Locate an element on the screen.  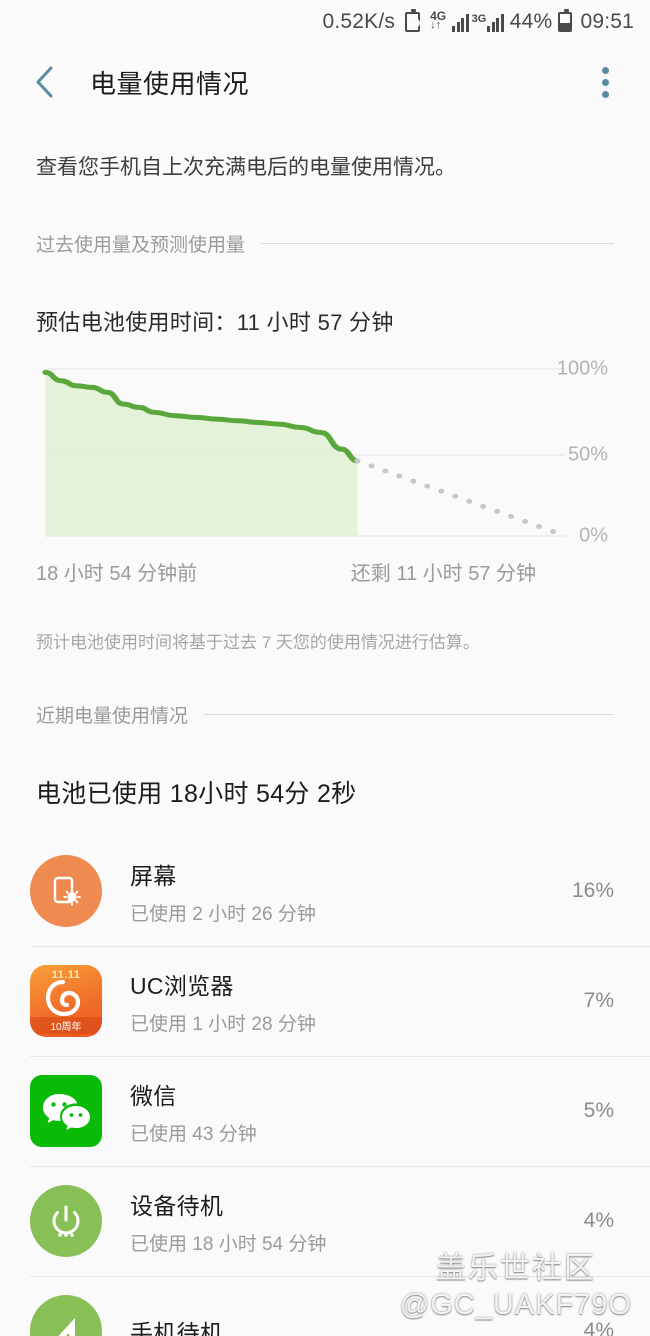
app-name: 手机待机 is located at coordinates (177, 1328).